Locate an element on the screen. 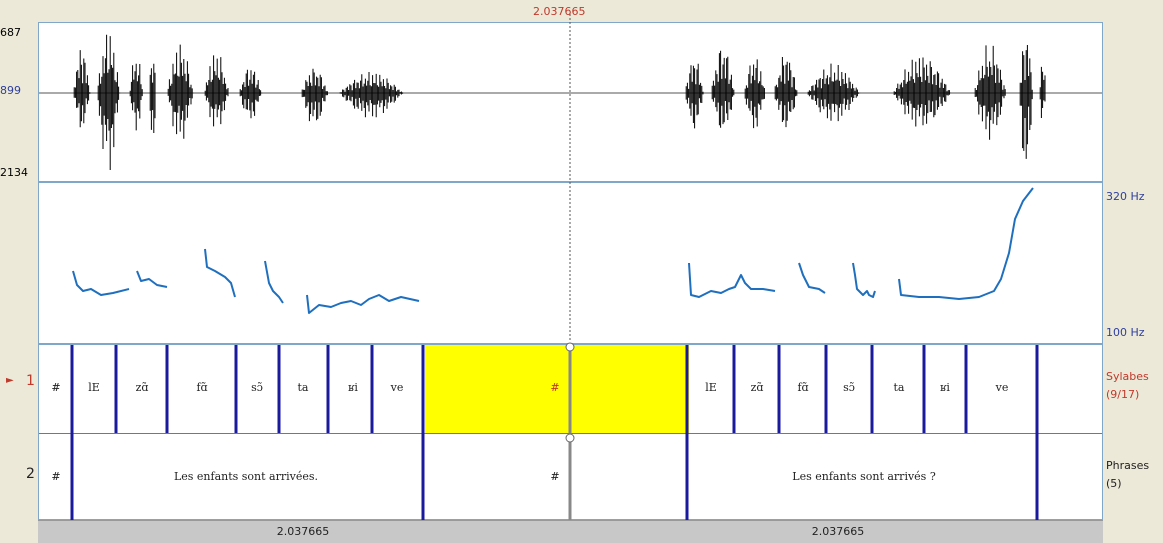  tier-2-title: Phrases is located at coordinates (1128, 465).